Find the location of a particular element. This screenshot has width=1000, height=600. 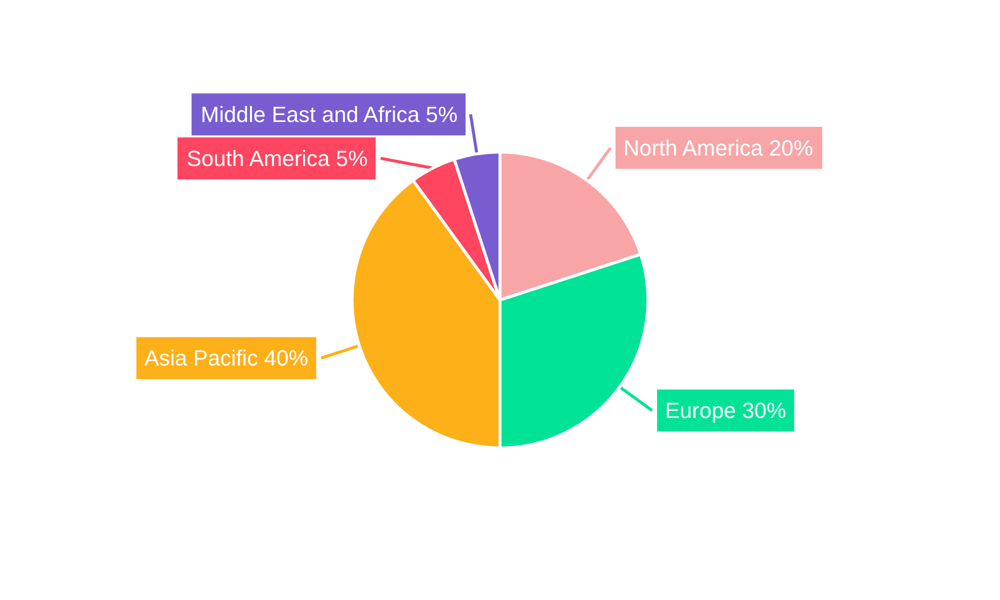

slice-label: Middle East and Africa 5% is located at coordinates (329, 114).